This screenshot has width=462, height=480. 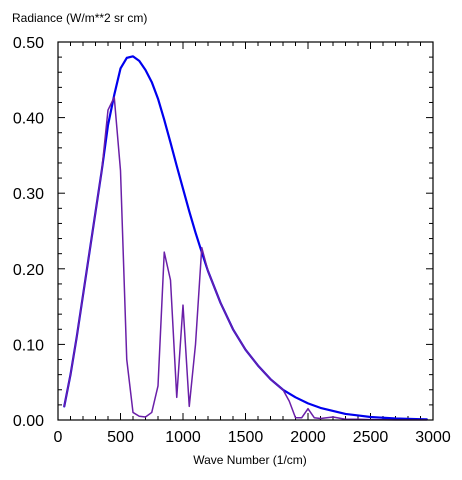 What do you see at coordinates (79, 18) in the screenshot?
I see `y-axis-label: Radiance (W/m**2 sr cm)` at bounding box center [79, 18].